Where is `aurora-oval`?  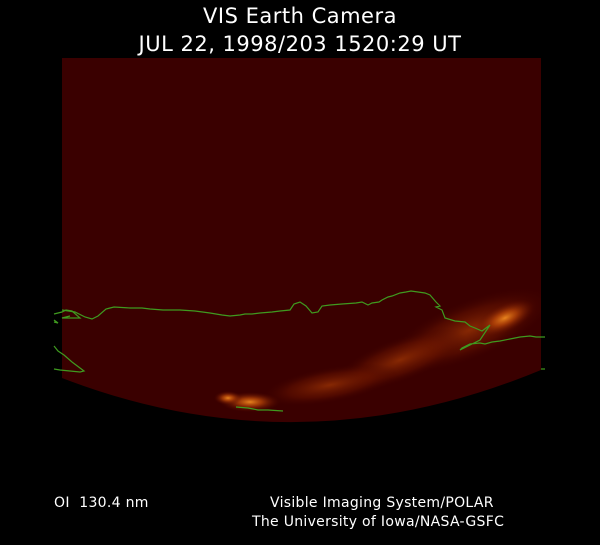
aurora-oval is located at coordinates (377, 349).